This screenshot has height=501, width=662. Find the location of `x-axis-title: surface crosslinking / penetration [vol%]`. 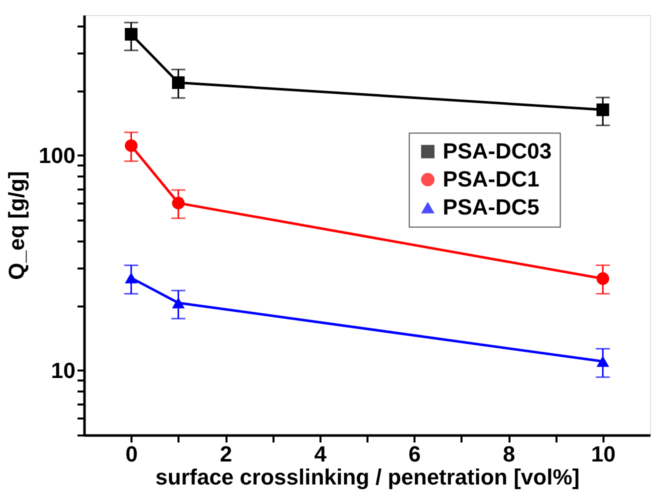

x-axis-title: surface crosslinking / penetration [vol%] is located at coordinates (367, 477).